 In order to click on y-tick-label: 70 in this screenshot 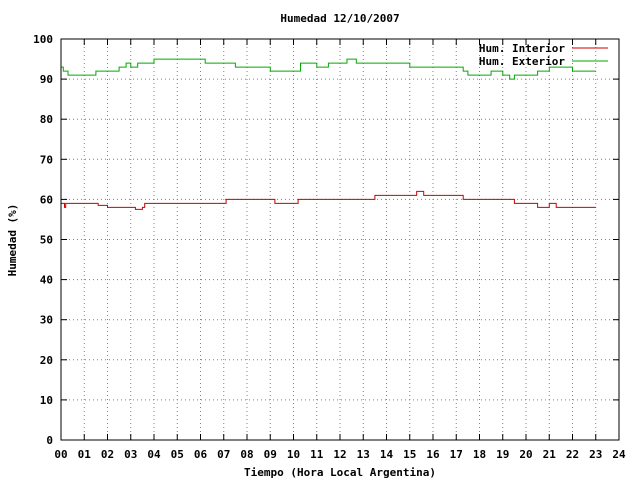, I will do `click(46, 159)`.